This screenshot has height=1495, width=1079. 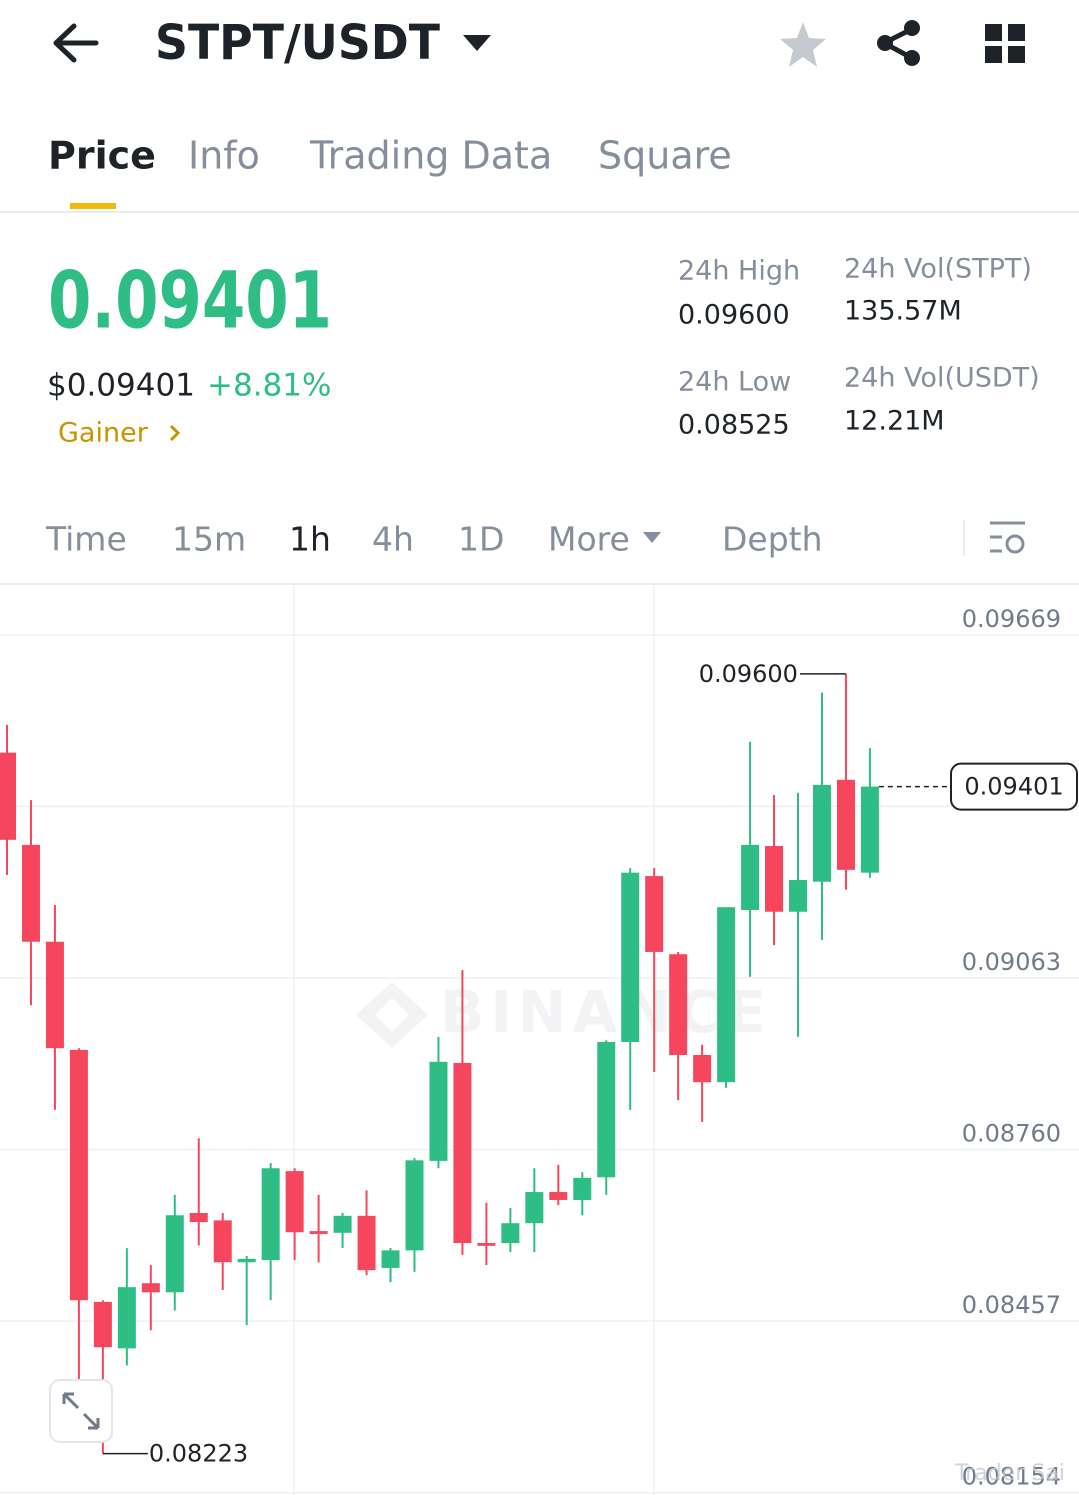 What do you see at coordinates (1011, 962) in the screenshot?
I see `y-tick-label: 0.09063` at bounding box center [1011, 962].